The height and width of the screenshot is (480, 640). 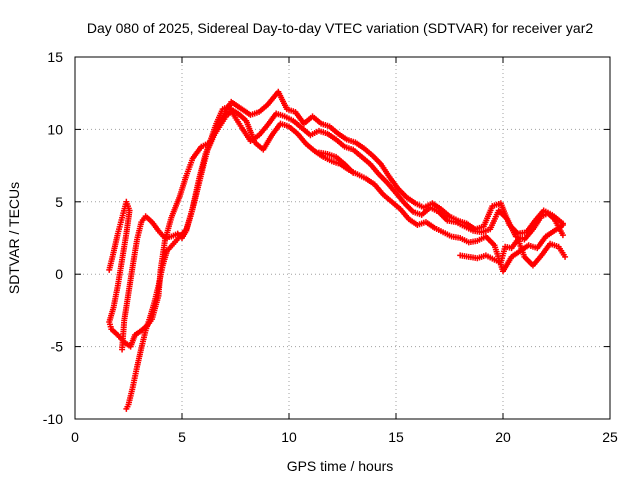 I want to click on y-tick-label: 5, so click(x=59, y=202).